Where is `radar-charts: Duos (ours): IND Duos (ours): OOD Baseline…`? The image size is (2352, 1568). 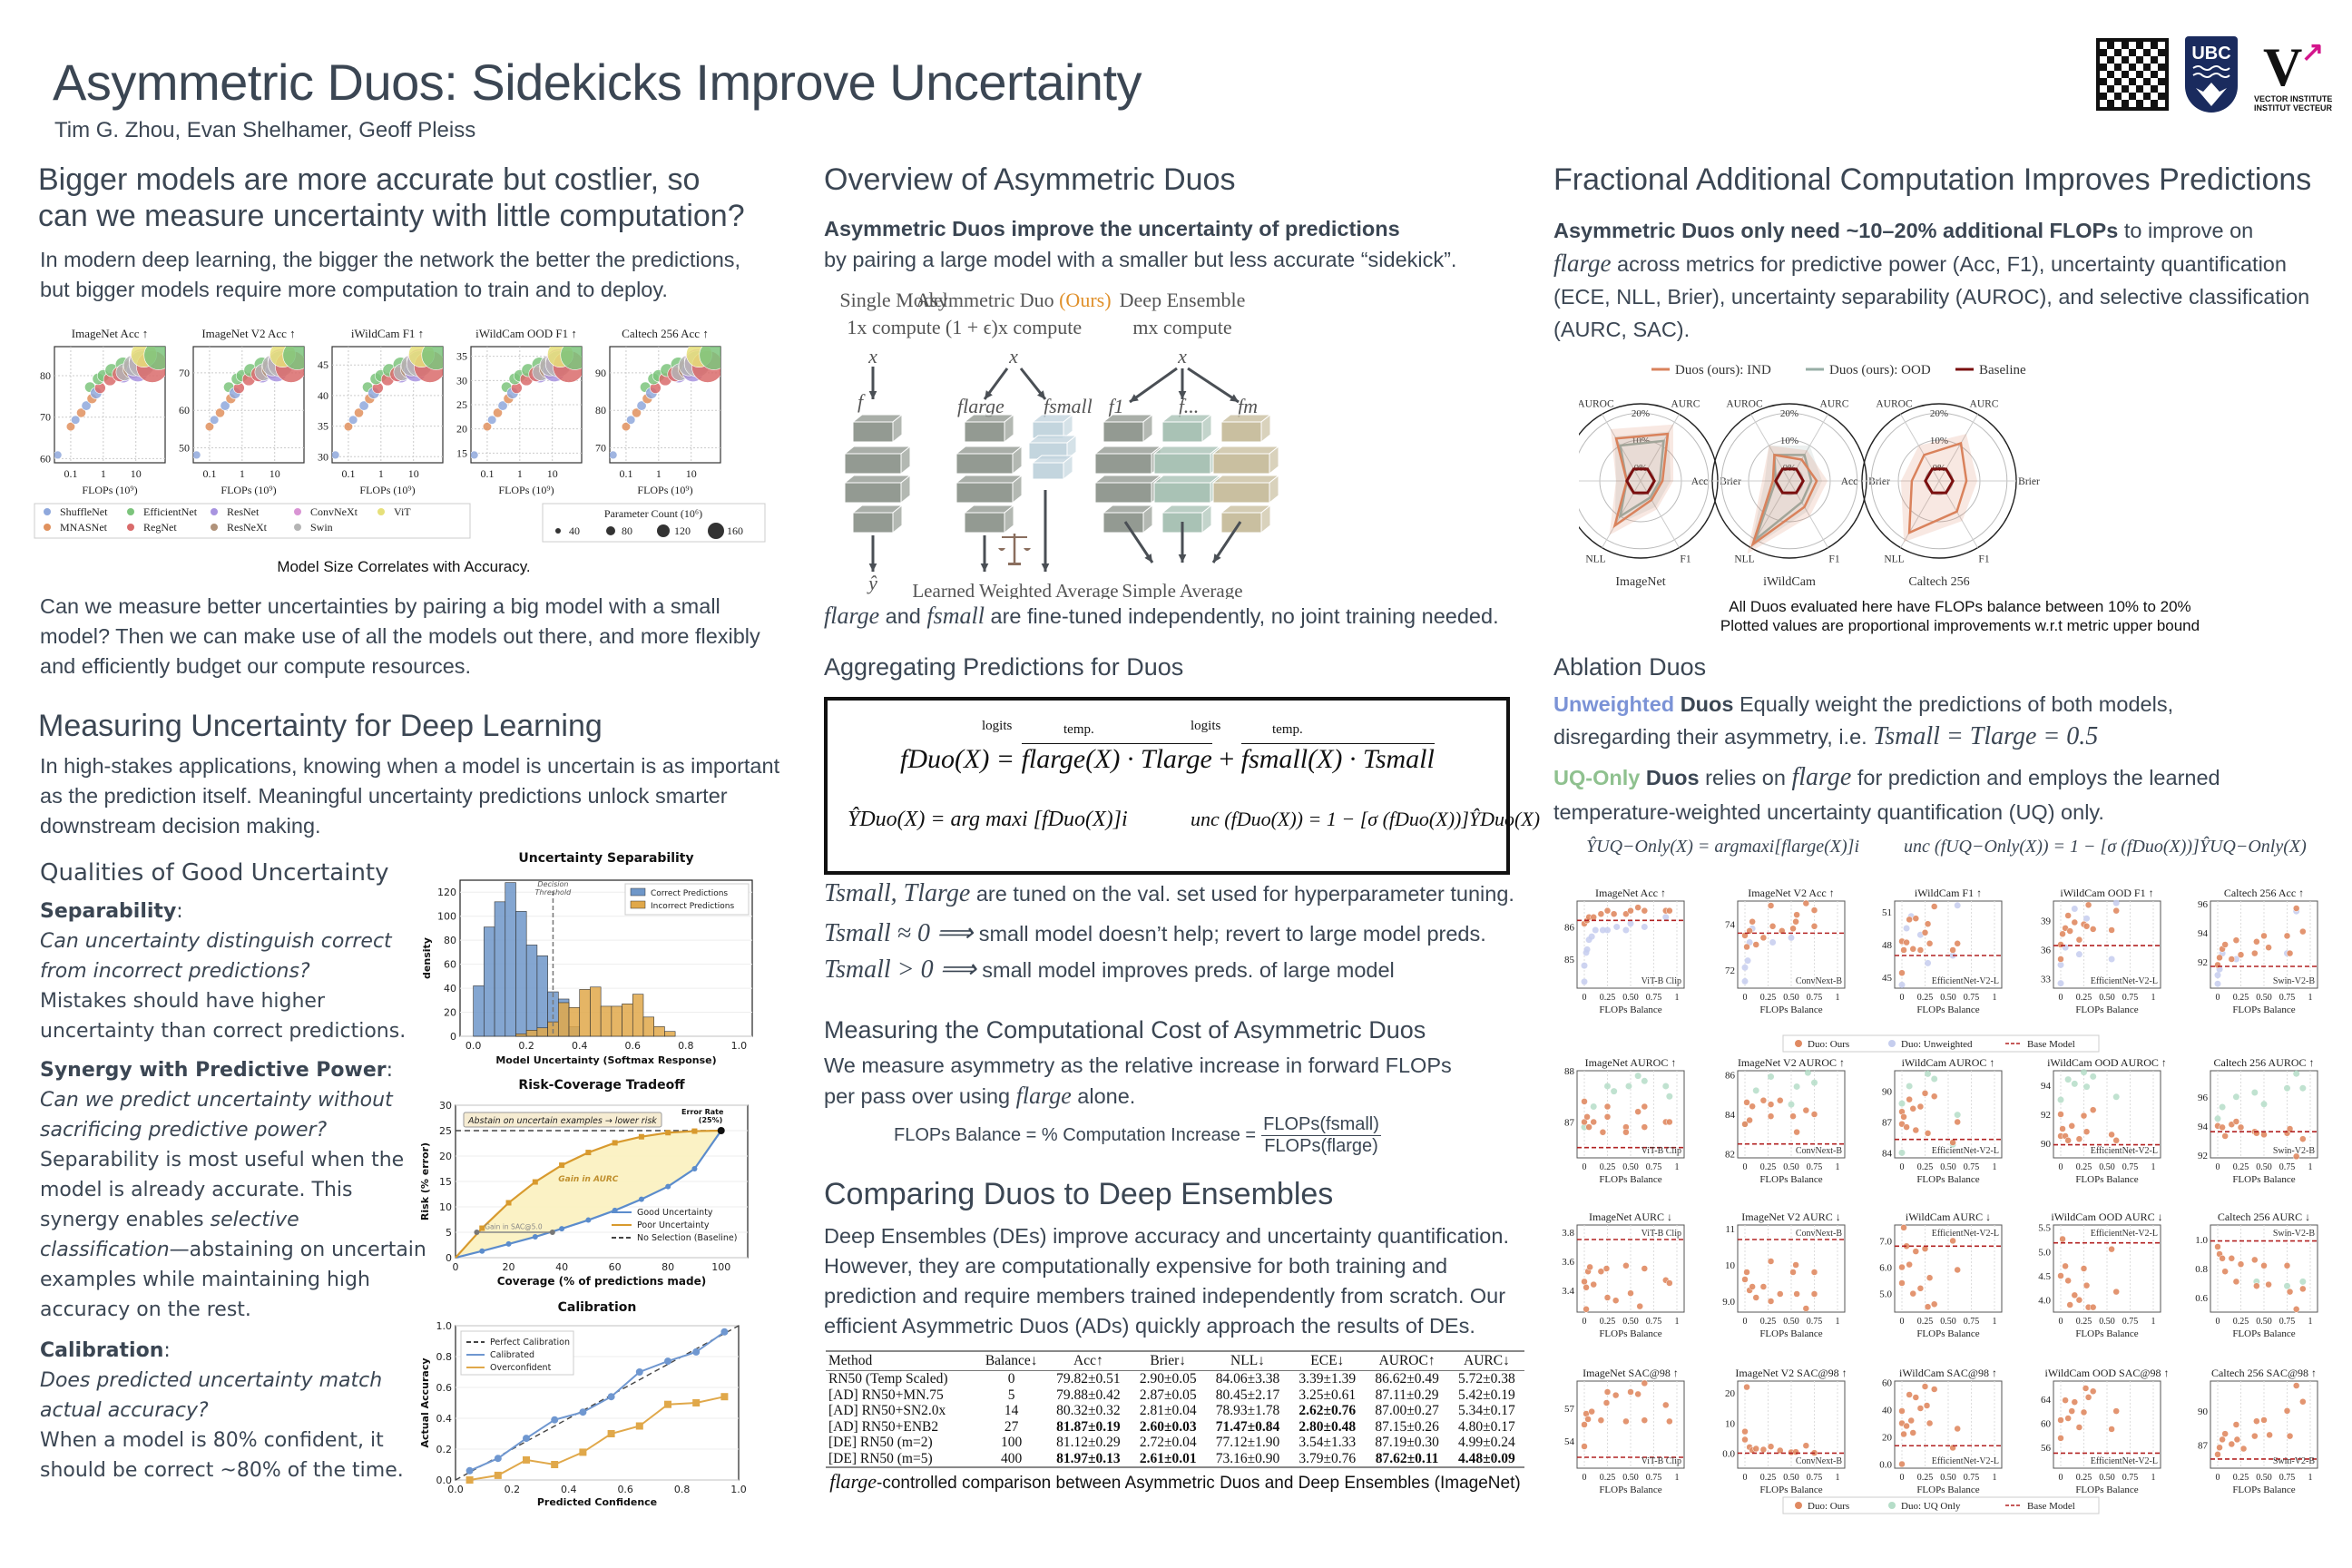
radar-charts: Duos (ours): IND Duos (ours): OOD Baseline… is located at coordinates (1809, 476).